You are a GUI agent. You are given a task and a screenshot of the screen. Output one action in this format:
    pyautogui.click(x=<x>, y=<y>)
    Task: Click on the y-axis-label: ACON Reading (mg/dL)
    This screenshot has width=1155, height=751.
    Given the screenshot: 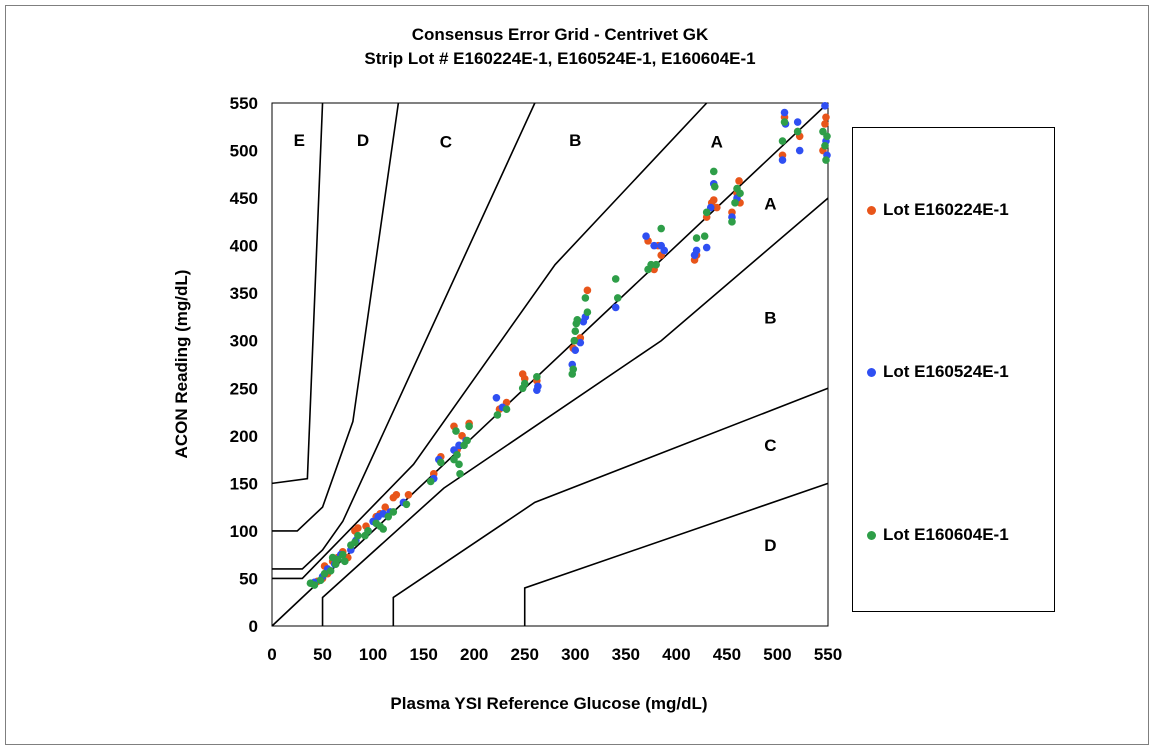 What is the action you would take?
    pyautogui.click(x=181, y=364)
    